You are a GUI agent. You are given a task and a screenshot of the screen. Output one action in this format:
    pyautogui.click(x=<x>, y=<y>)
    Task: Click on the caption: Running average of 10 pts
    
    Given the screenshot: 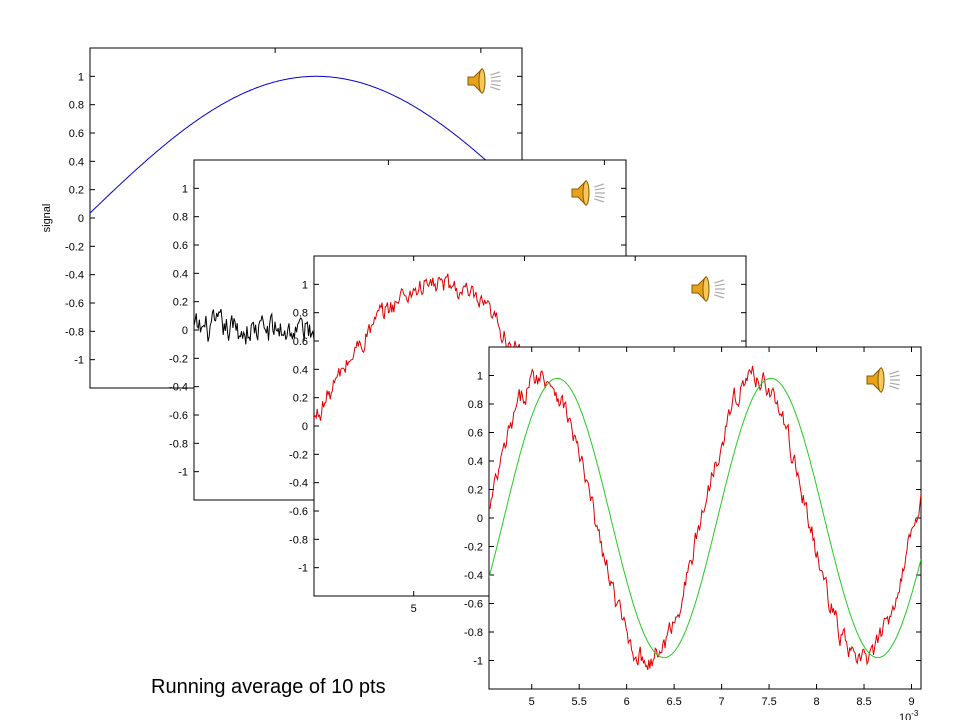 What is the action you would take?
    pyautogui.click(x=268, y=687)
    